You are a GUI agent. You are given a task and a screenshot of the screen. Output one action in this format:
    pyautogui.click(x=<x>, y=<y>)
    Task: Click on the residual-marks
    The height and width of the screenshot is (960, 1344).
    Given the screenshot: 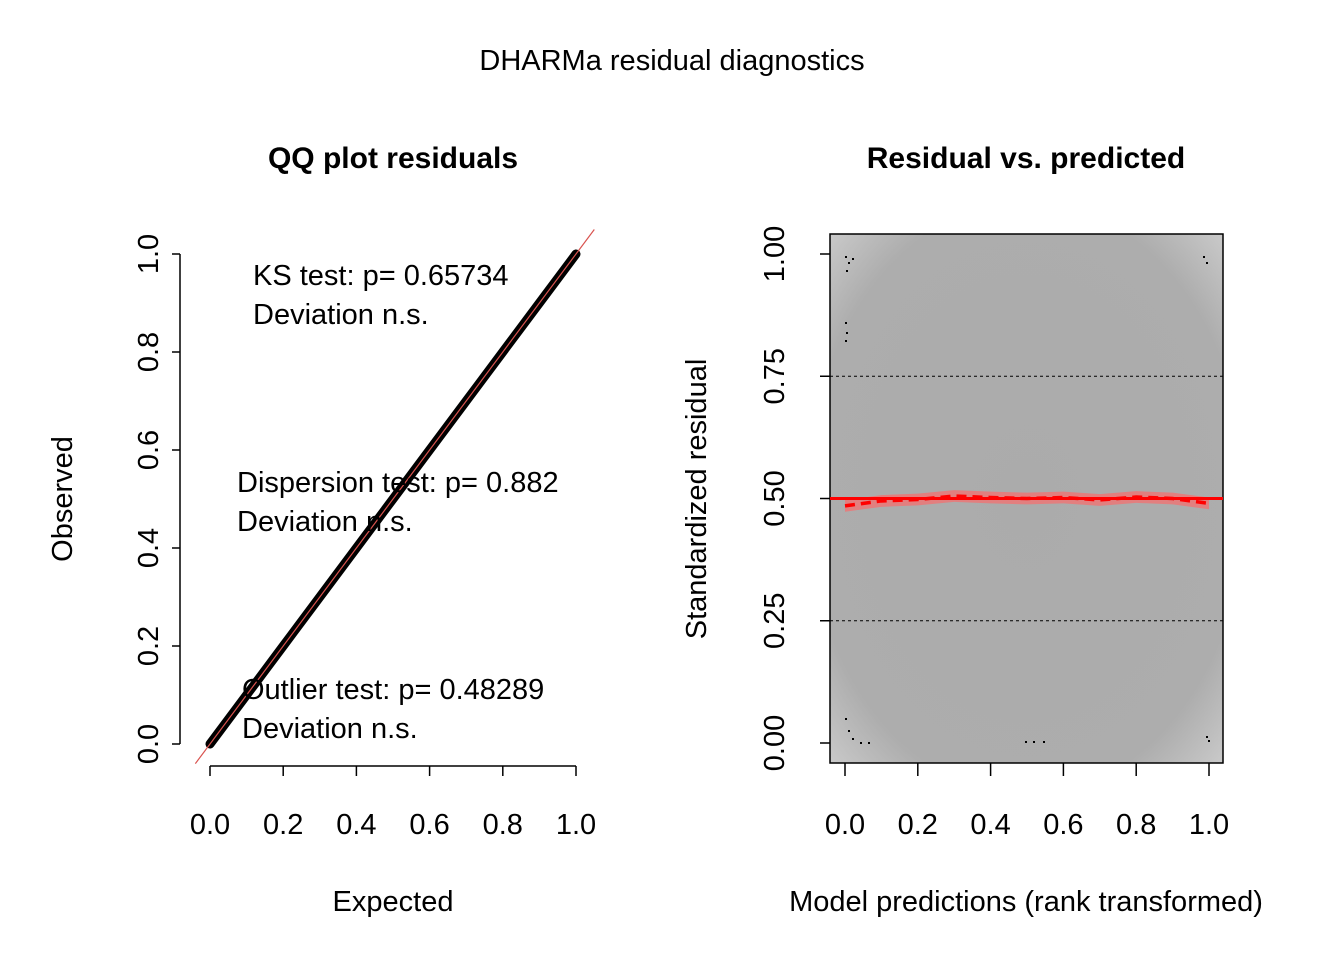 What is the action you would take?
    pyautogui.click(x=1026, y=498)
    